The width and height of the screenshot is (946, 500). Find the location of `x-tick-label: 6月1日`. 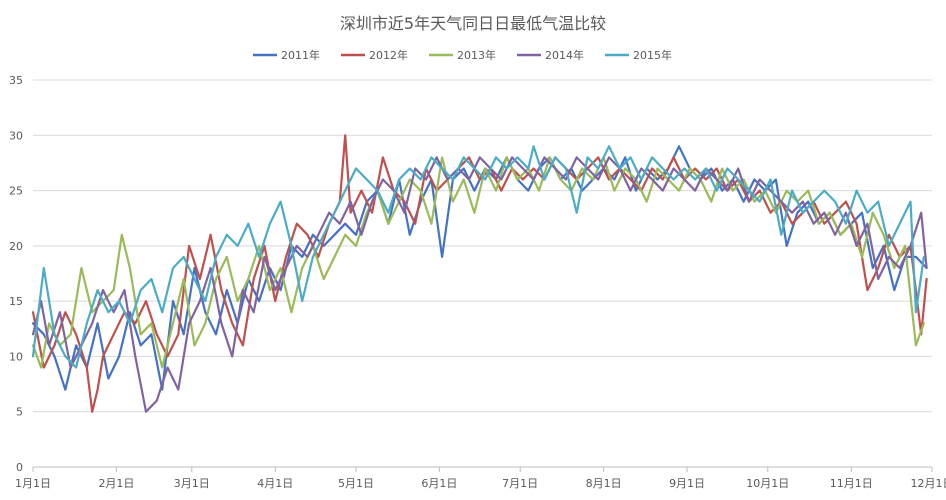

x-tick-label: 6月1日 is located at coordinates (439, 483).